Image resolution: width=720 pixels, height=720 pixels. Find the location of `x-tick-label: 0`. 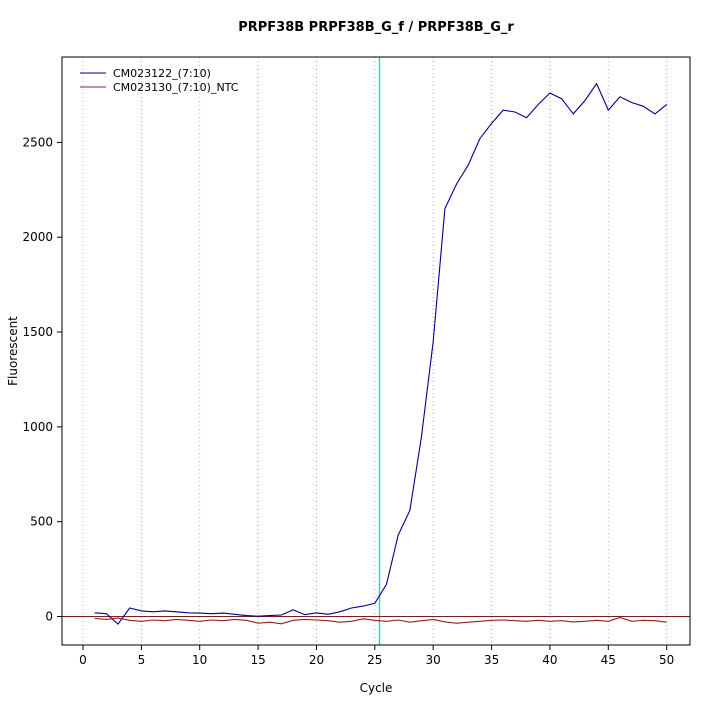

x-tick-label: 0 is located at coordinates (83, 660).